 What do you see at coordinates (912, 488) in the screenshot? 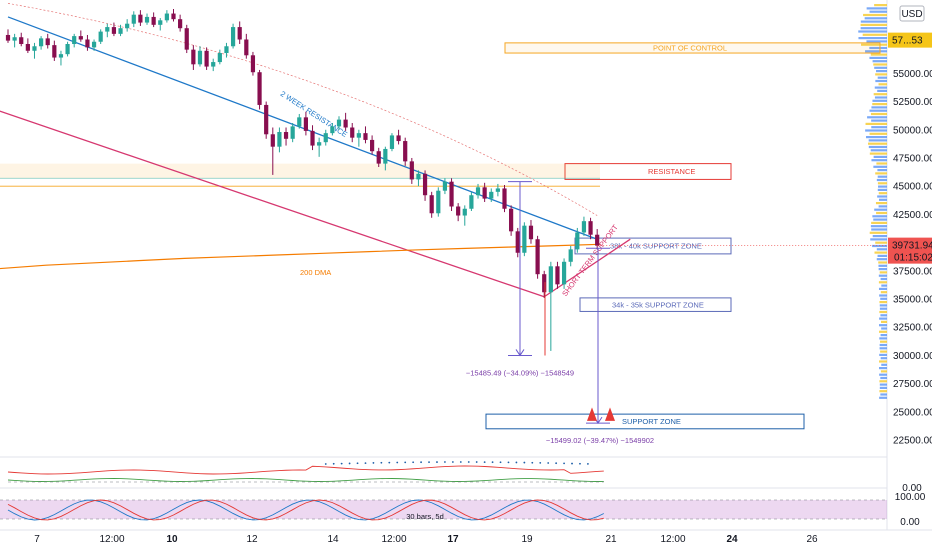
I see `osc-value-label: 0.00` at bounding box center [912, 488].